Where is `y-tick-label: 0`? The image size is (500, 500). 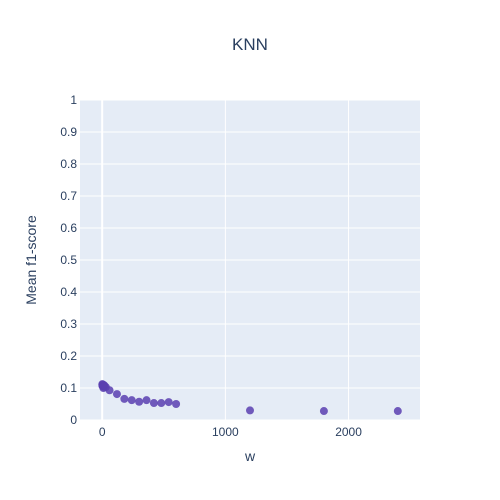
y-tick-label: 0 is located at coordinates (73, 420).